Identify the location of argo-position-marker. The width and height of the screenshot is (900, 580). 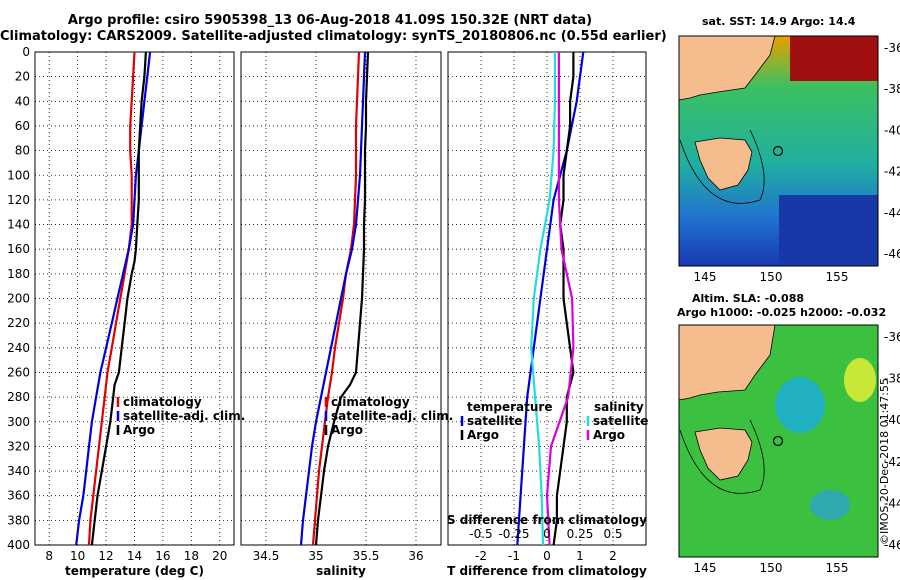
(778, 151).